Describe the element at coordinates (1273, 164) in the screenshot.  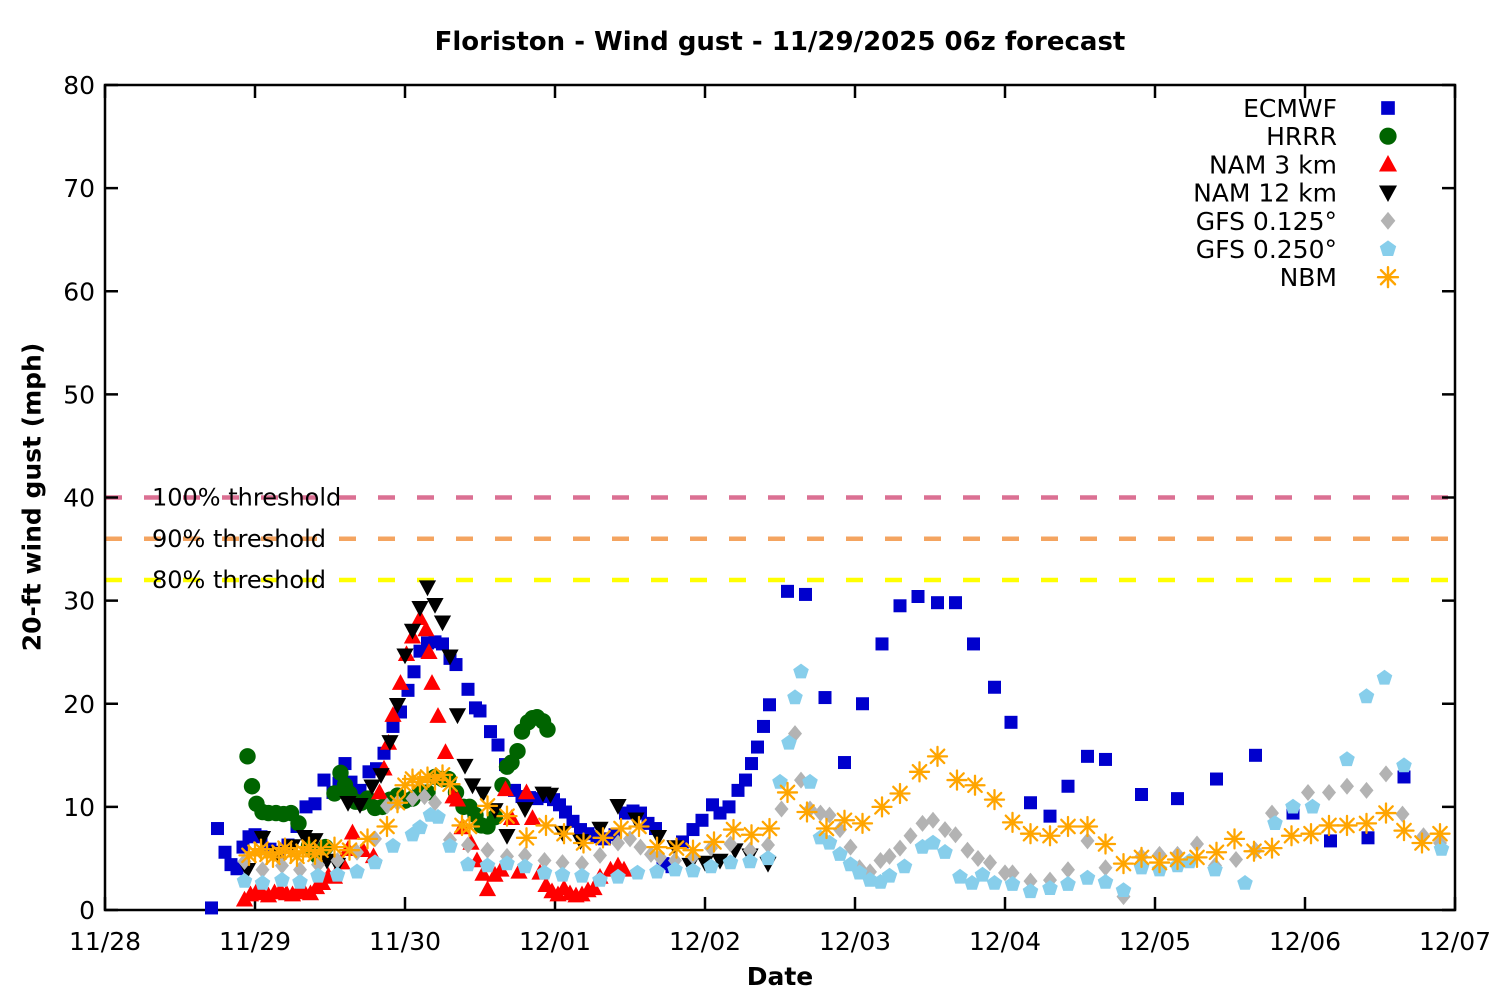
I see `legend-label-nam-3-km: NAM 3 km` at that location.